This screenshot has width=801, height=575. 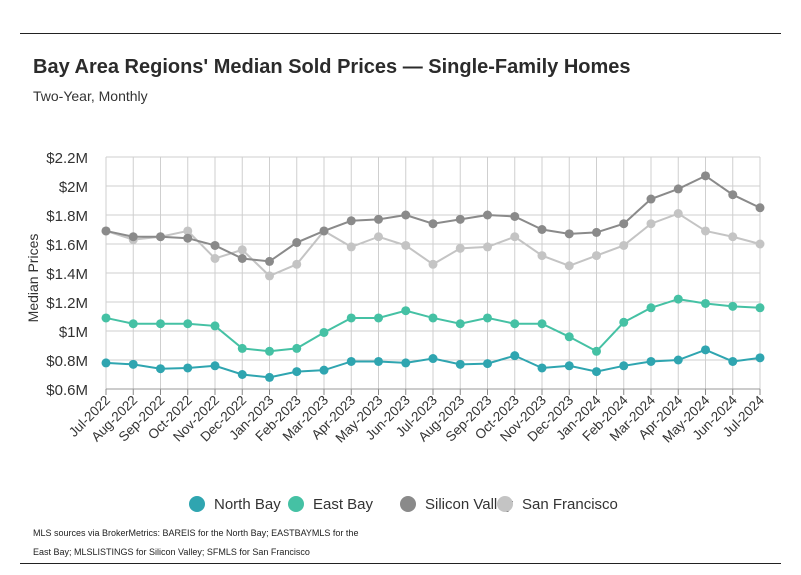 What do you see at coordinates (33, 278) in the screenshot?
I see `y-axis-label: Median Prices` at bounding box center [33, 278].